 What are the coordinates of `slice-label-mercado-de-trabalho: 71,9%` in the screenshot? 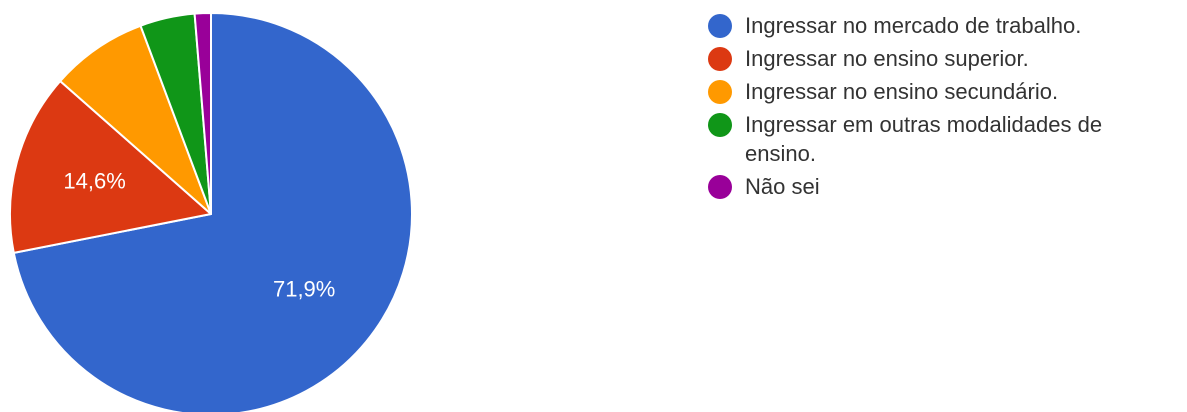 It's located at (304, 288).